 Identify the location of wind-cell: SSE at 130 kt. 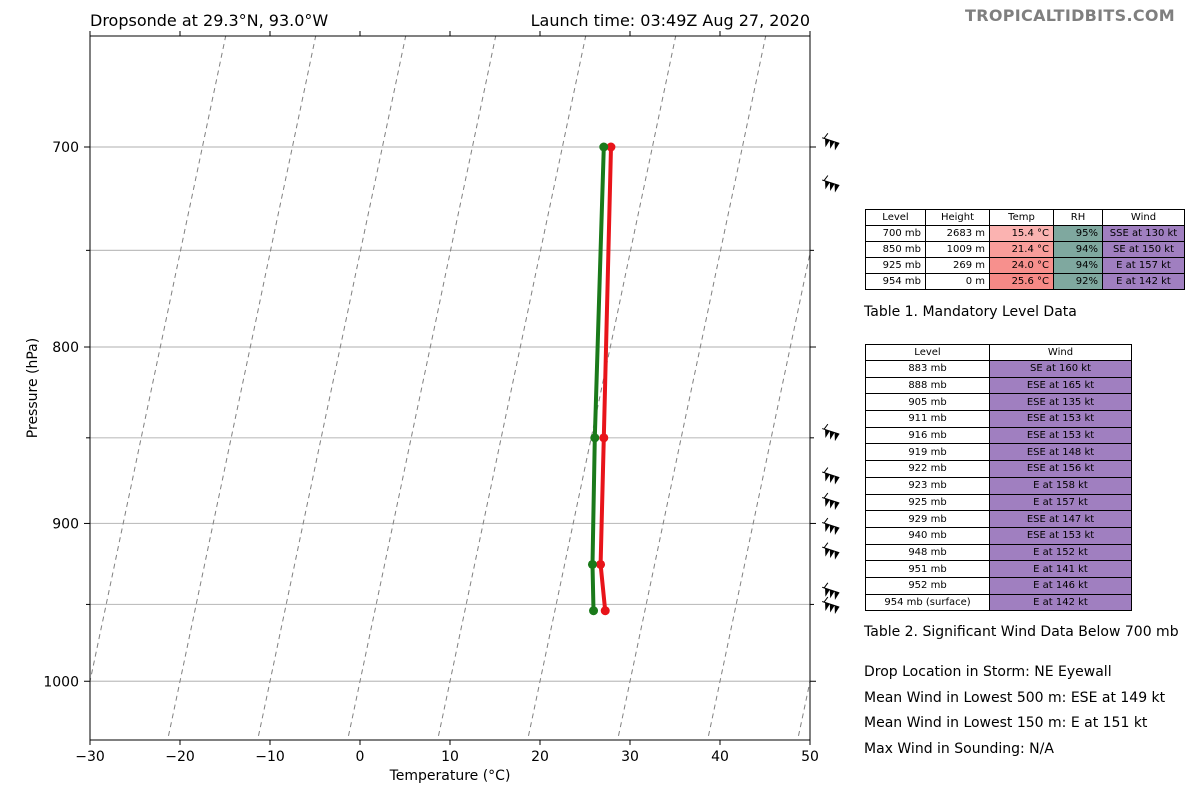
(1143, 233).